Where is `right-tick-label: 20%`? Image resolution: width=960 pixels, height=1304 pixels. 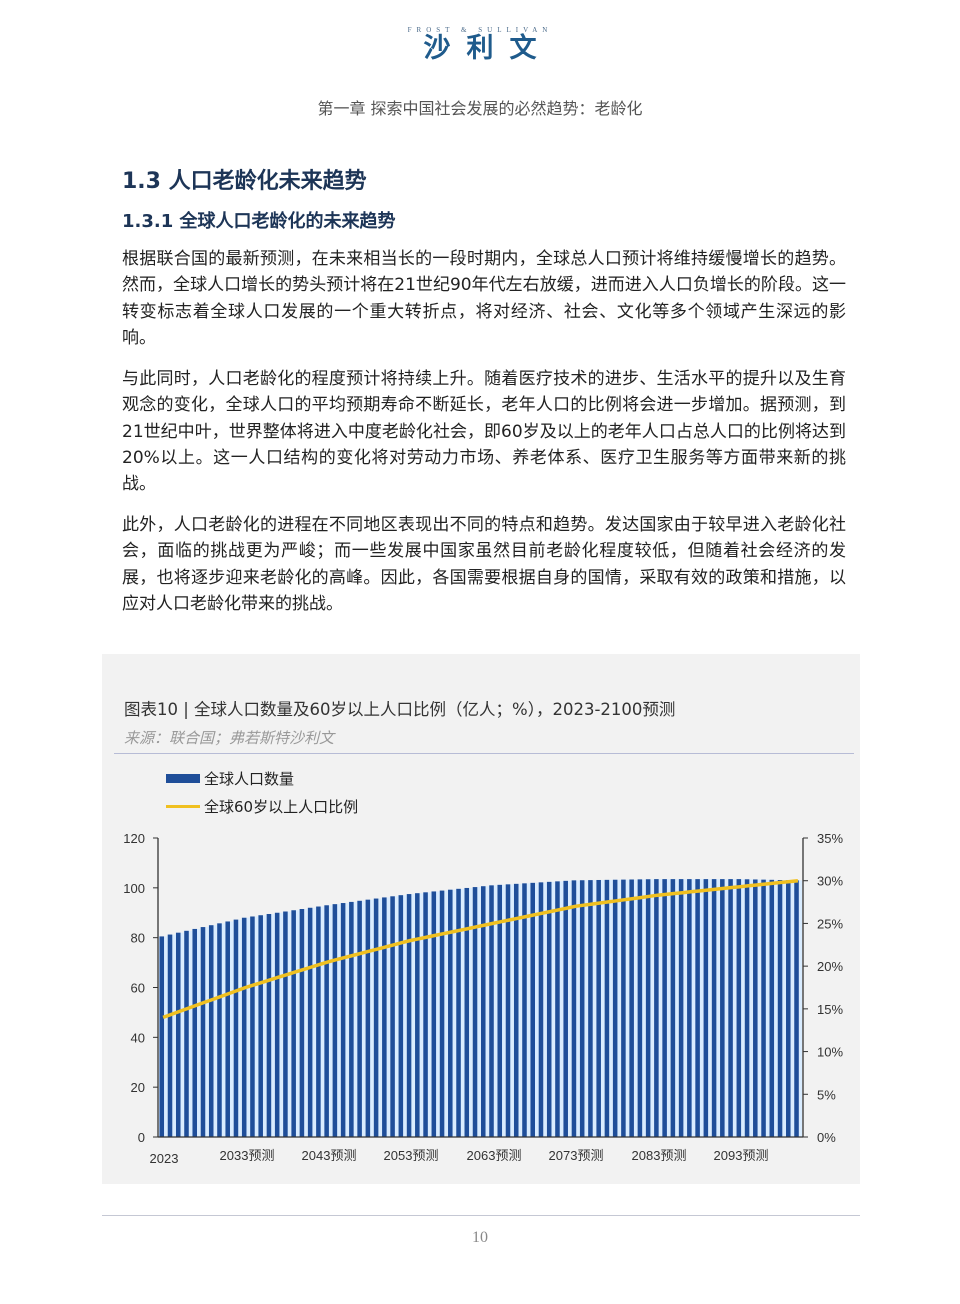 right-tick-label: 20% is located at coordinates (830, 966).